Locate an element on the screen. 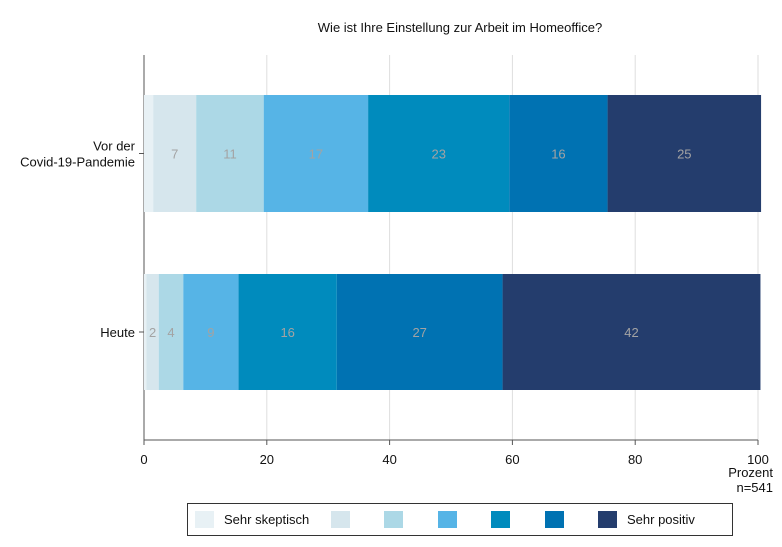 This screenshot has height=547, width=782. x-tick-label: 80 is located at coordinates (635, 459).